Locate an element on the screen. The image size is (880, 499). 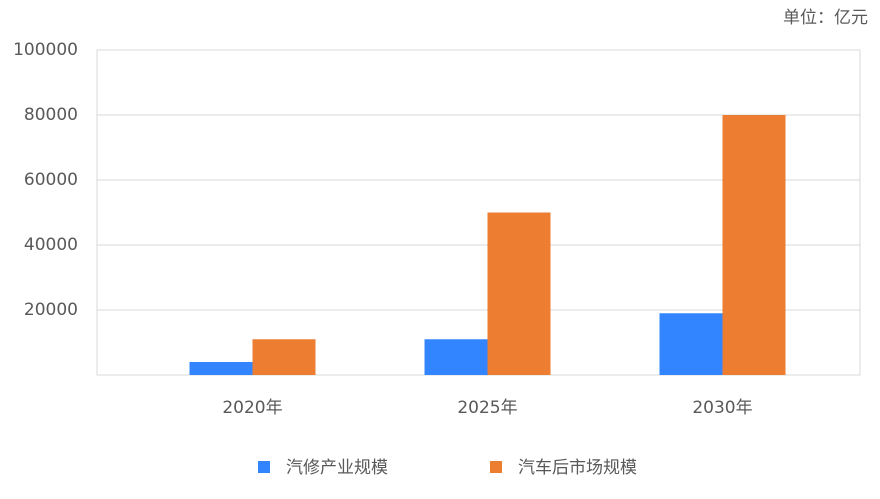
legend-label: 汽修产业规模 is located at coordinates (337, 468).